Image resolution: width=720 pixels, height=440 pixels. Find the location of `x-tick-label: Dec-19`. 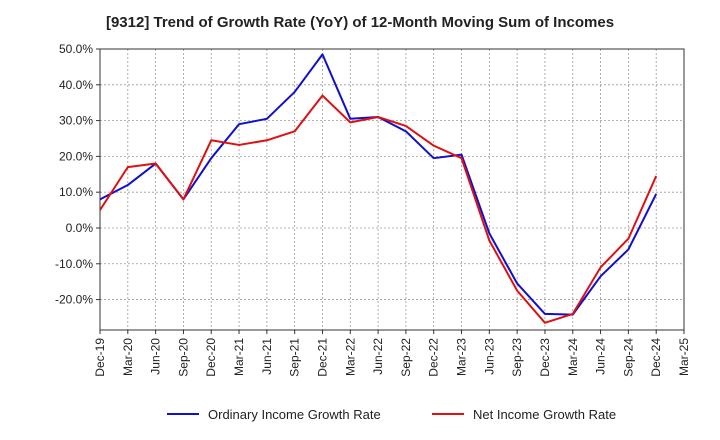

x-tick-label: Dec-19 is located at coordinates (100, 357).